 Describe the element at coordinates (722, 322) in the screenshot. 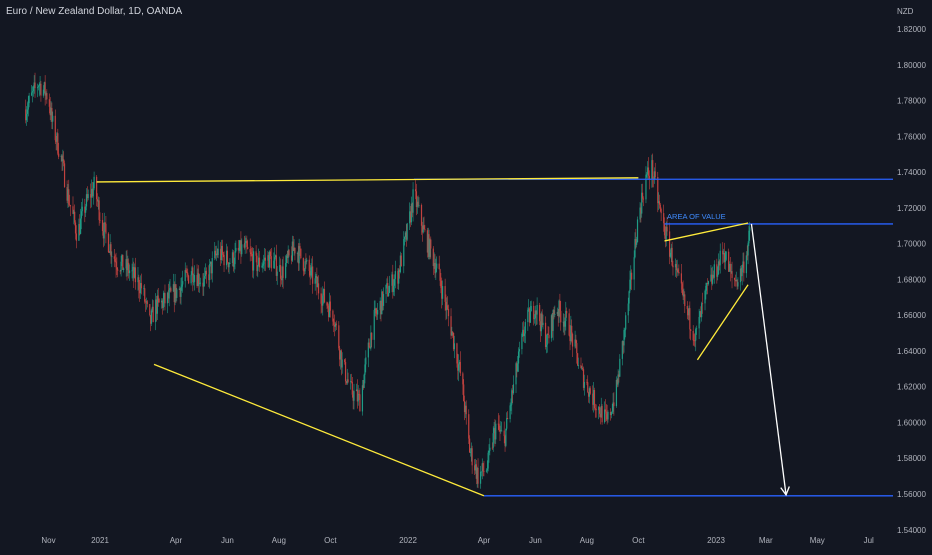

I see `wedge-lower-line` at that location.